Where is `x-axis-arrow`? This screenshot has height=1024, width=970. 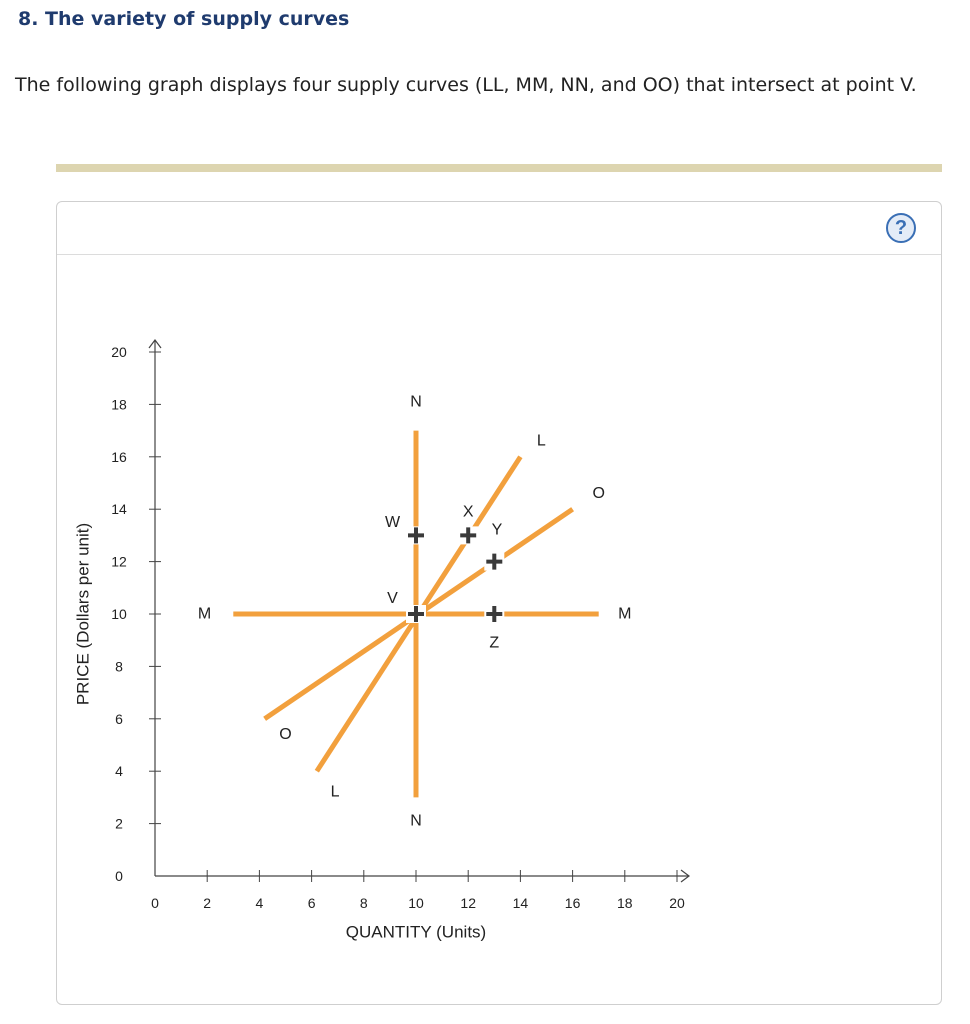
x-axis-arrow is located at coordinates (685, 876).